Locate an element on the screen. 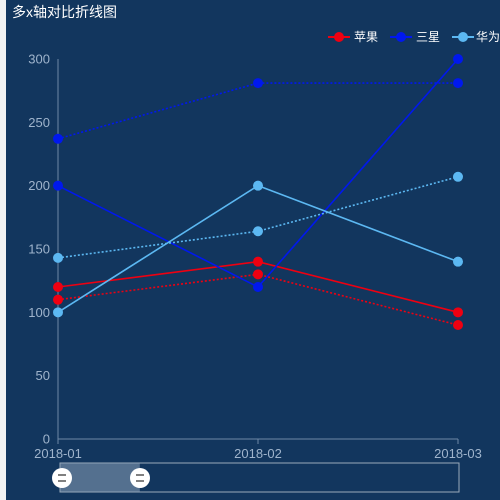 The image size is (500, 500). x-tick-label: 2018-03 is located at coordinates (458, 453).